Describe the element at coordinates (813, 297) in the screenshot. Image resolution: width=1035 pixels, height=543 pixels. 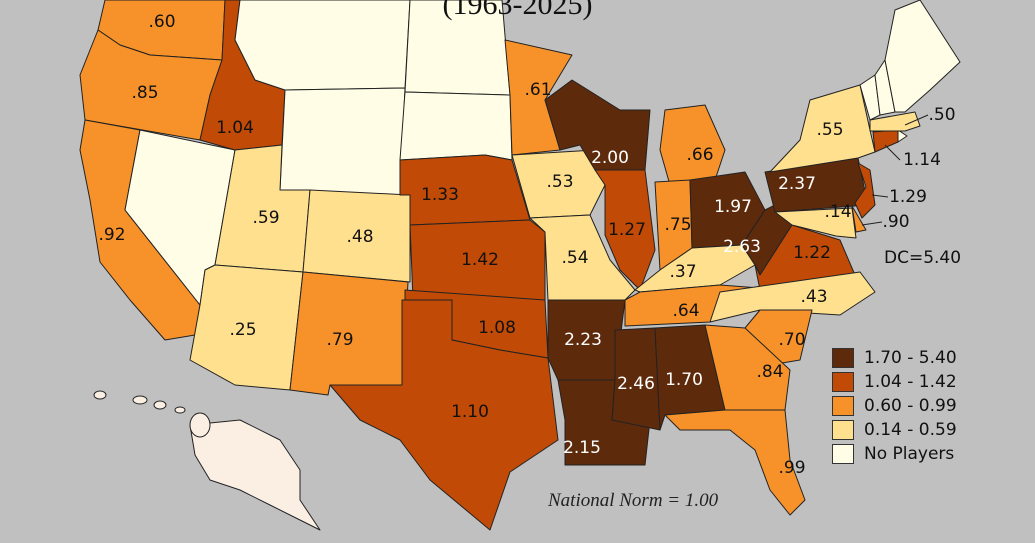
I see `state-value-label-nc: .43` at that location.